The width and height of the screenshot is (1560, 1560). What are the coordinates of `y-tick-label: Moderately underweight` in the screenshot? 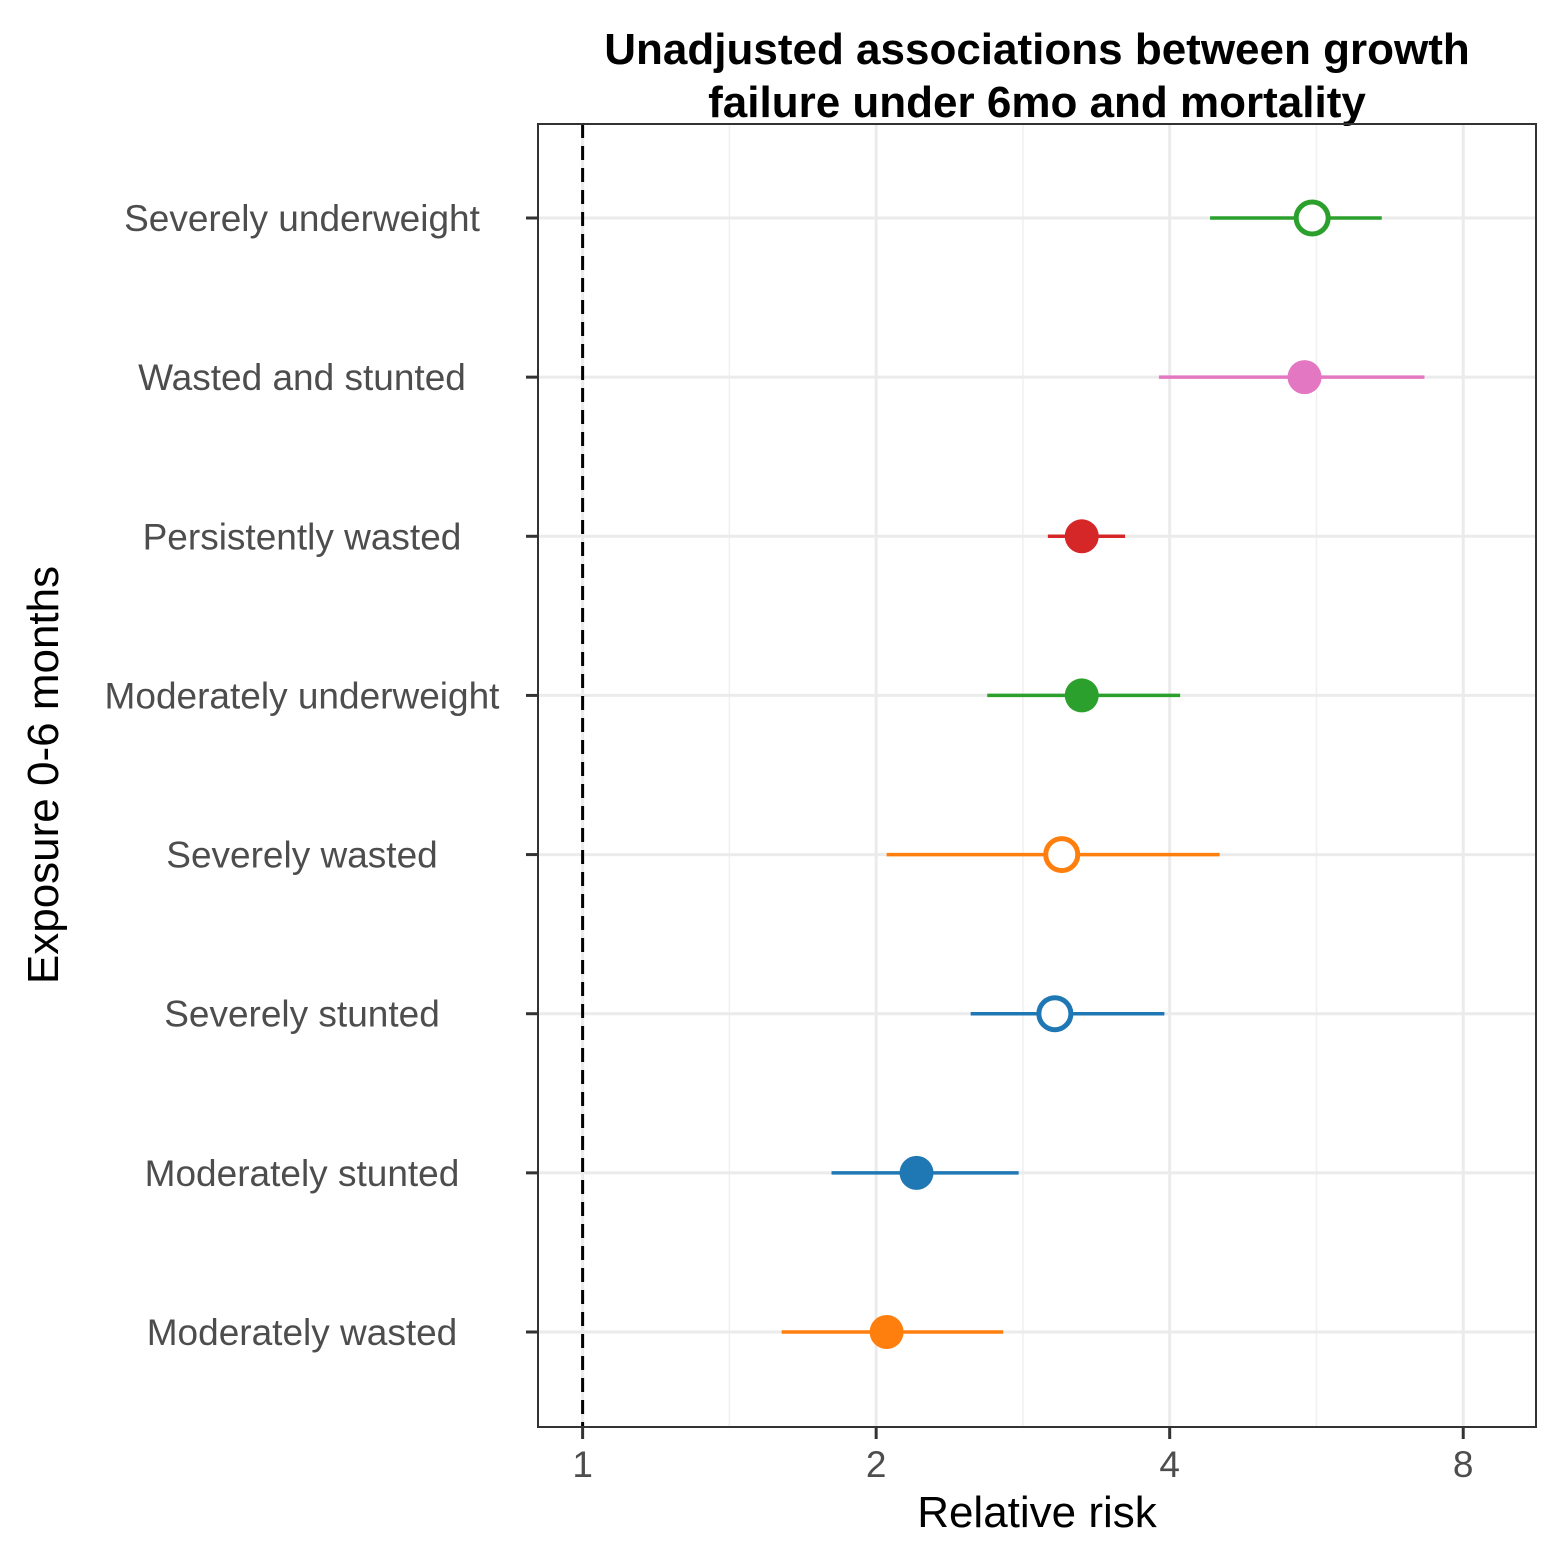 It's located at (303, 695).